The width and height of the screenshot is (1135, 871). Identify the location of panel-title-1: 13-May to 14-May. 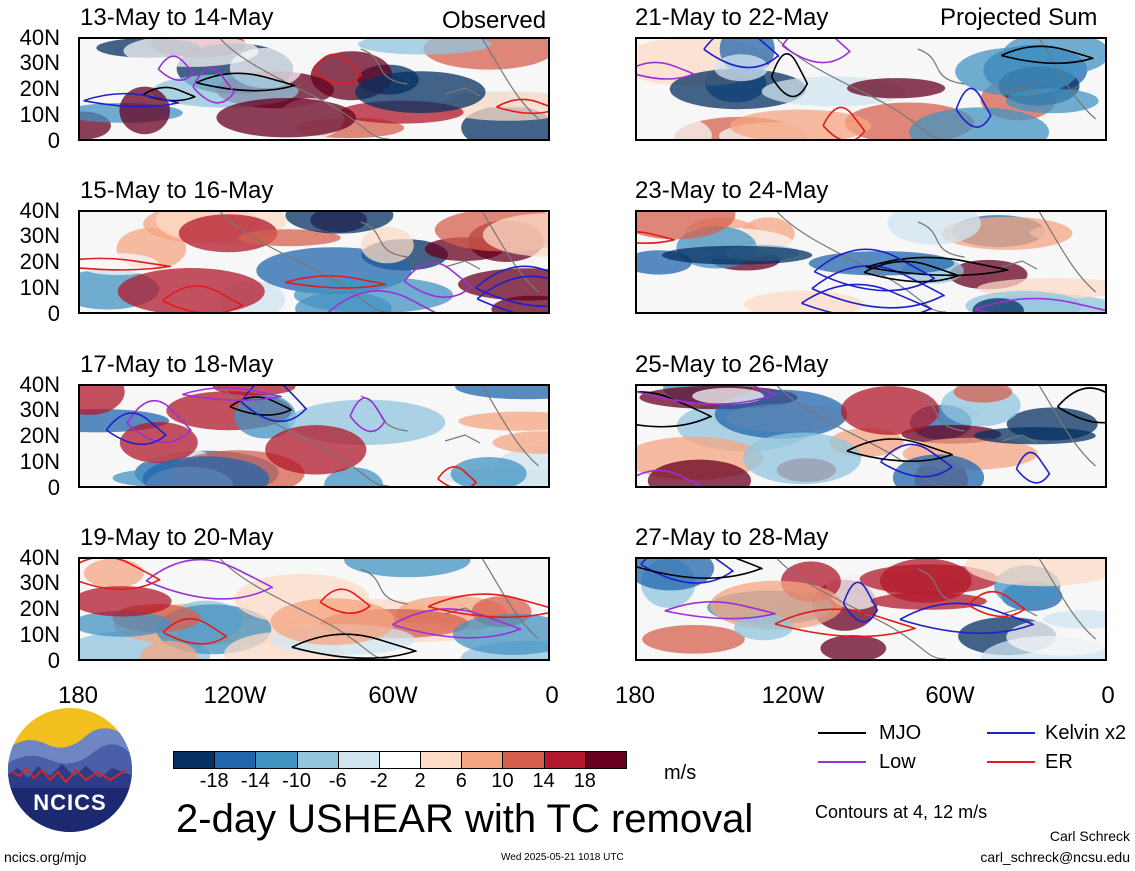
(177, 17).